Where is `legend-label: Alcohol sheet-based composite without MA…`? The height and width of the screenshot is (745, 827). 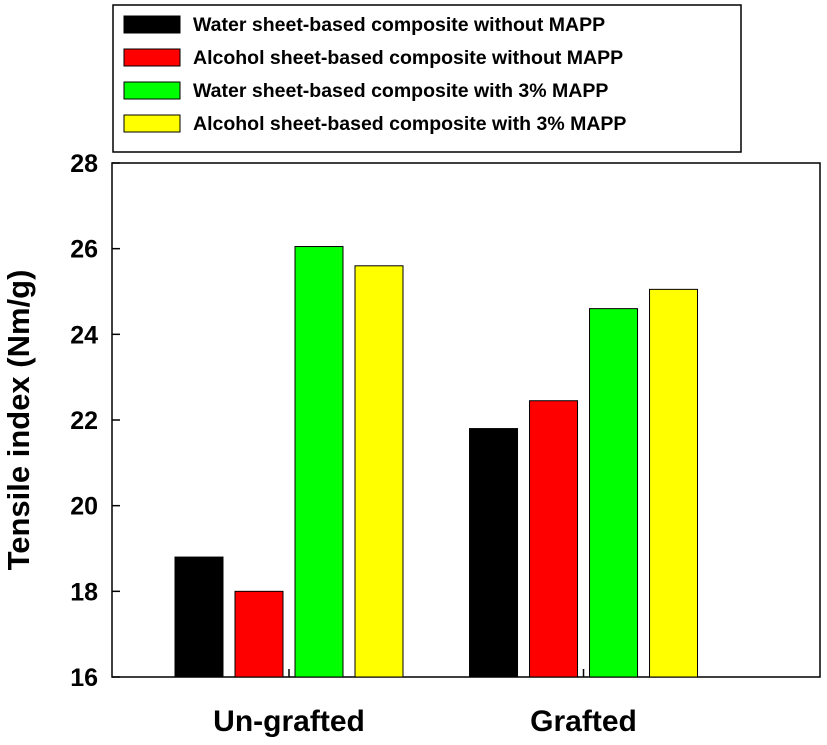 legend-label: Alcohol sheet-based composite without MA… is located at coordinates (408, 58).